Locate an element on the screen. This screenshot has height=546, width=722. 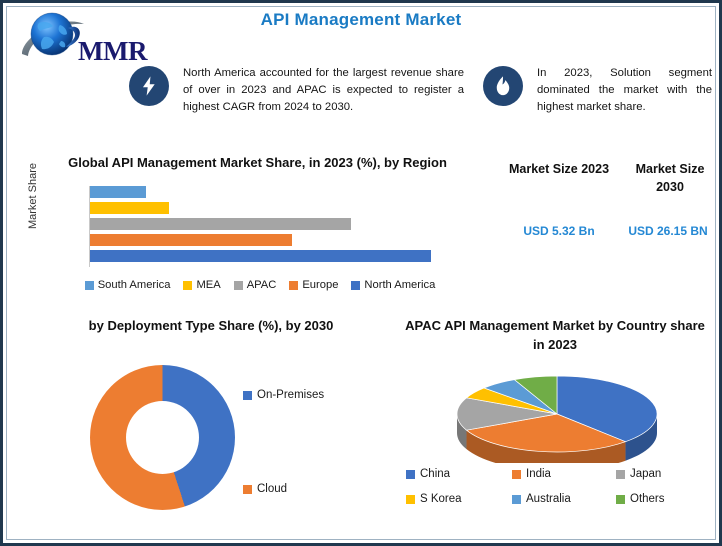
pie-legend-label: S Korea is located at coordinates (441, 499).